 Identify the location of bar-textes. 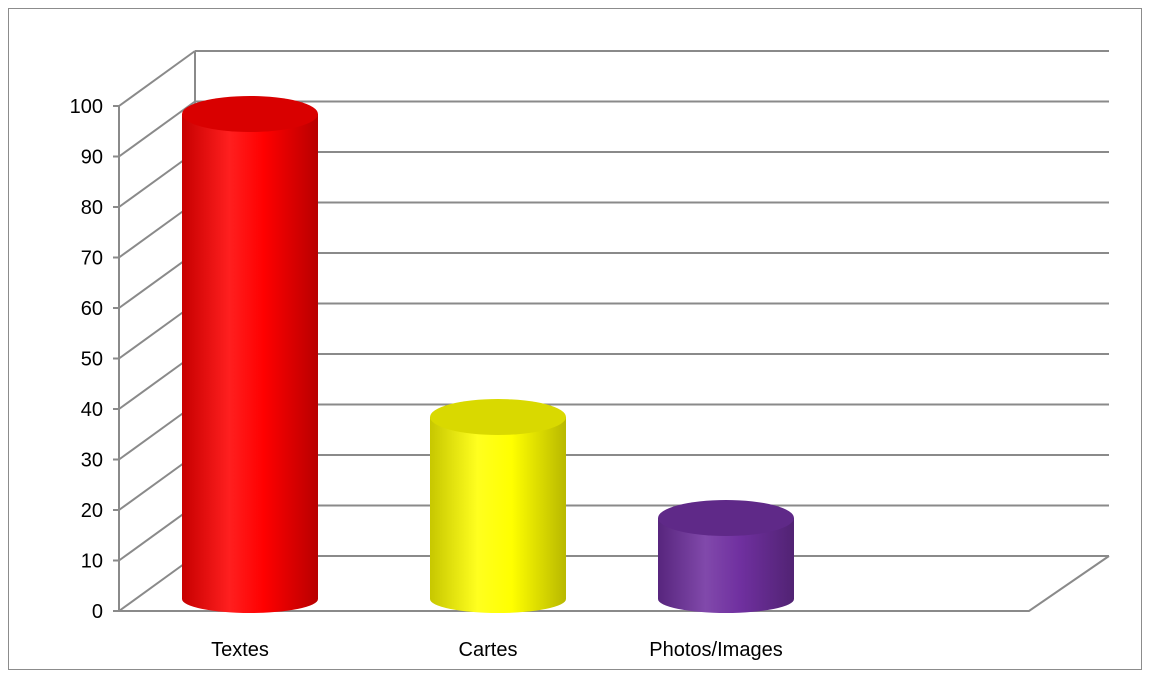
(250, 354).